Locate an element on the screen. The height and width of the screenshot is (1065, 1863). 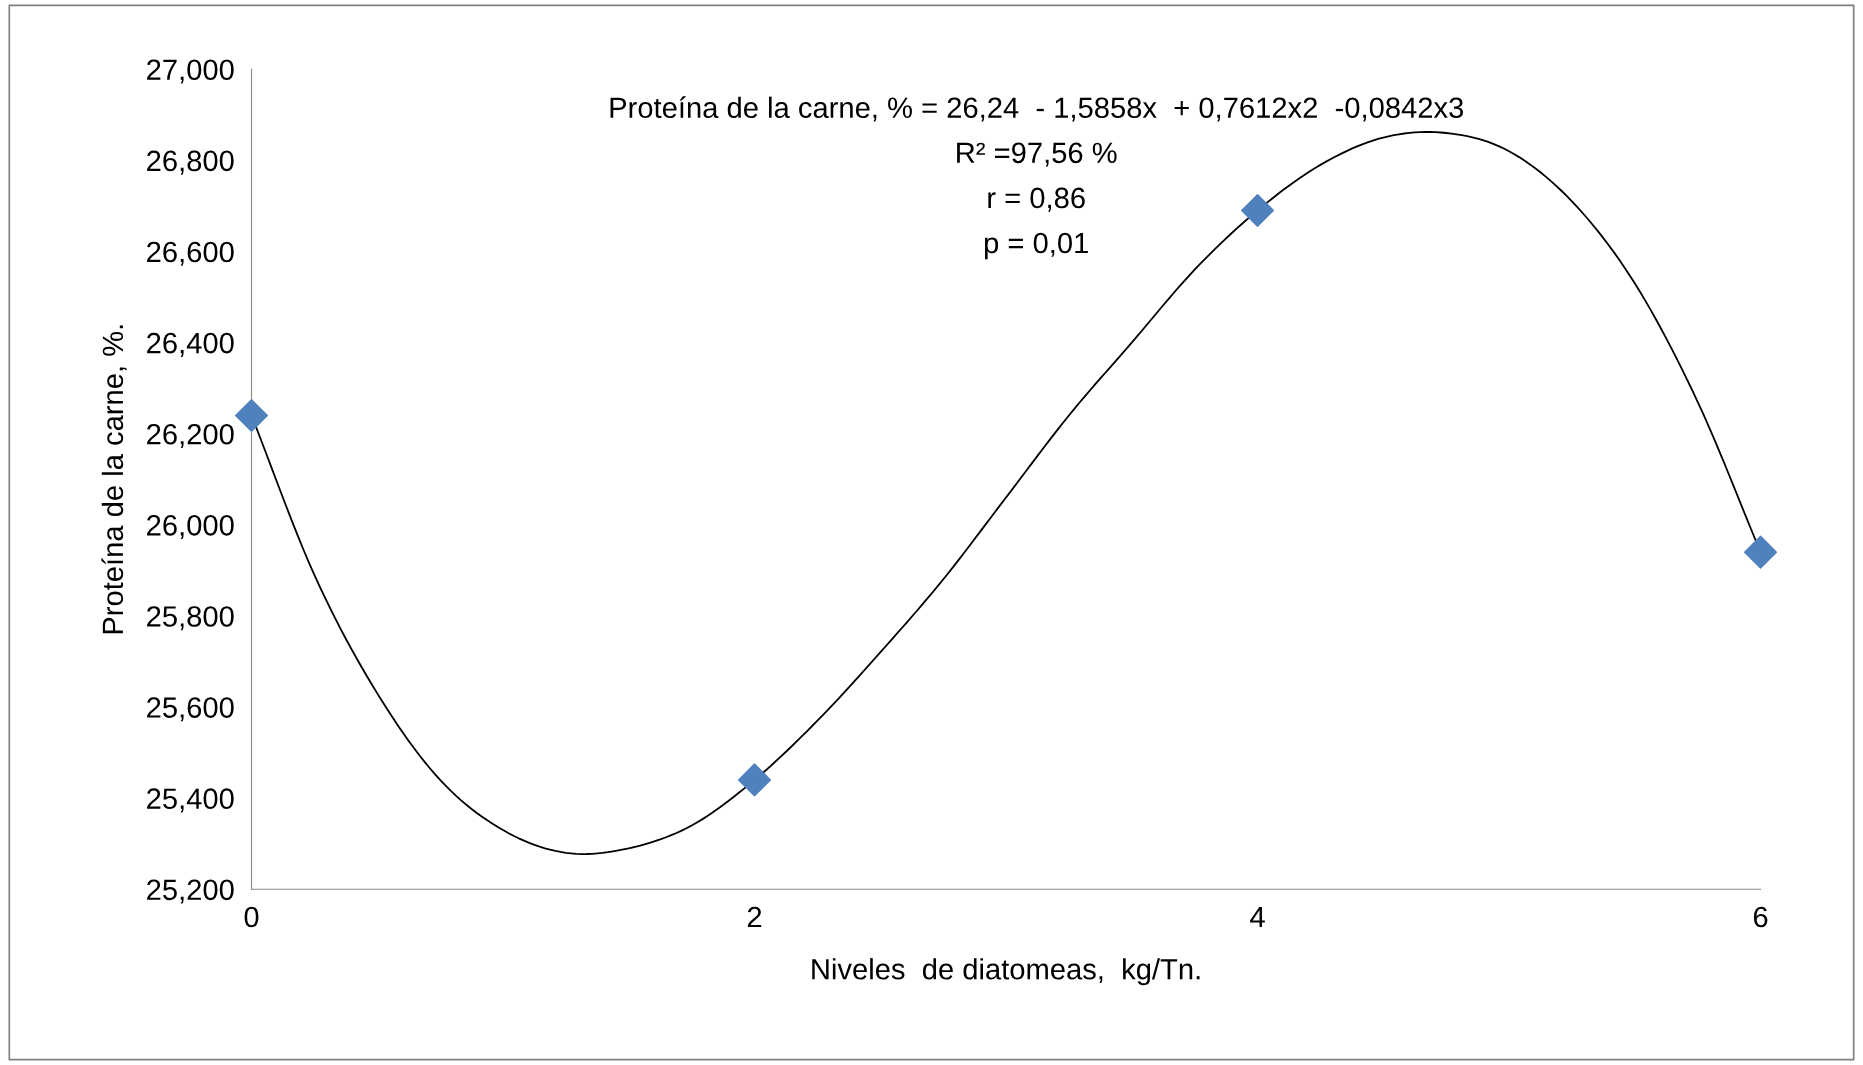
annotation: R² =97,56 % is located at coordinates (1037, 154).